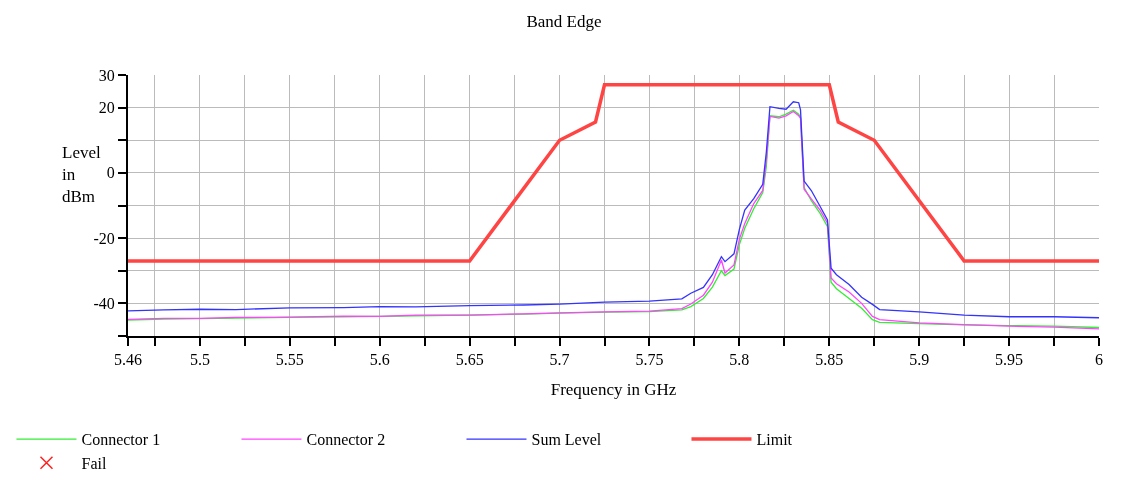  I want to click on x-tick-label: 5.6, so click(379, 360).